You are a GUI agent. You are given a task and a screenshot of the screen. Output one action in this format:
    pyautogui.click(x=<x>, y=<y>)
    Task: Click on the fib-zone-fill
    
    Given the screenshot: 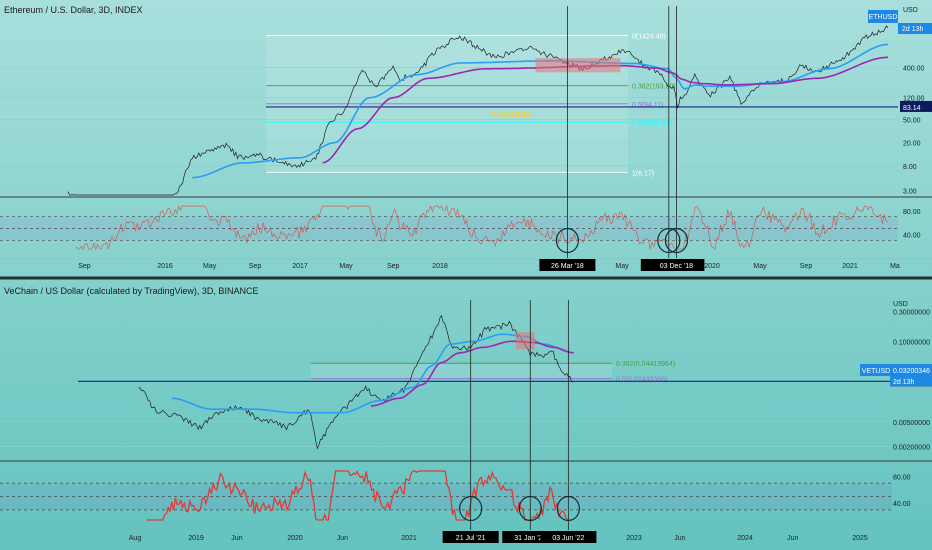 What is the action you would take?
    pyautogui.click(x=461, y=371)
    